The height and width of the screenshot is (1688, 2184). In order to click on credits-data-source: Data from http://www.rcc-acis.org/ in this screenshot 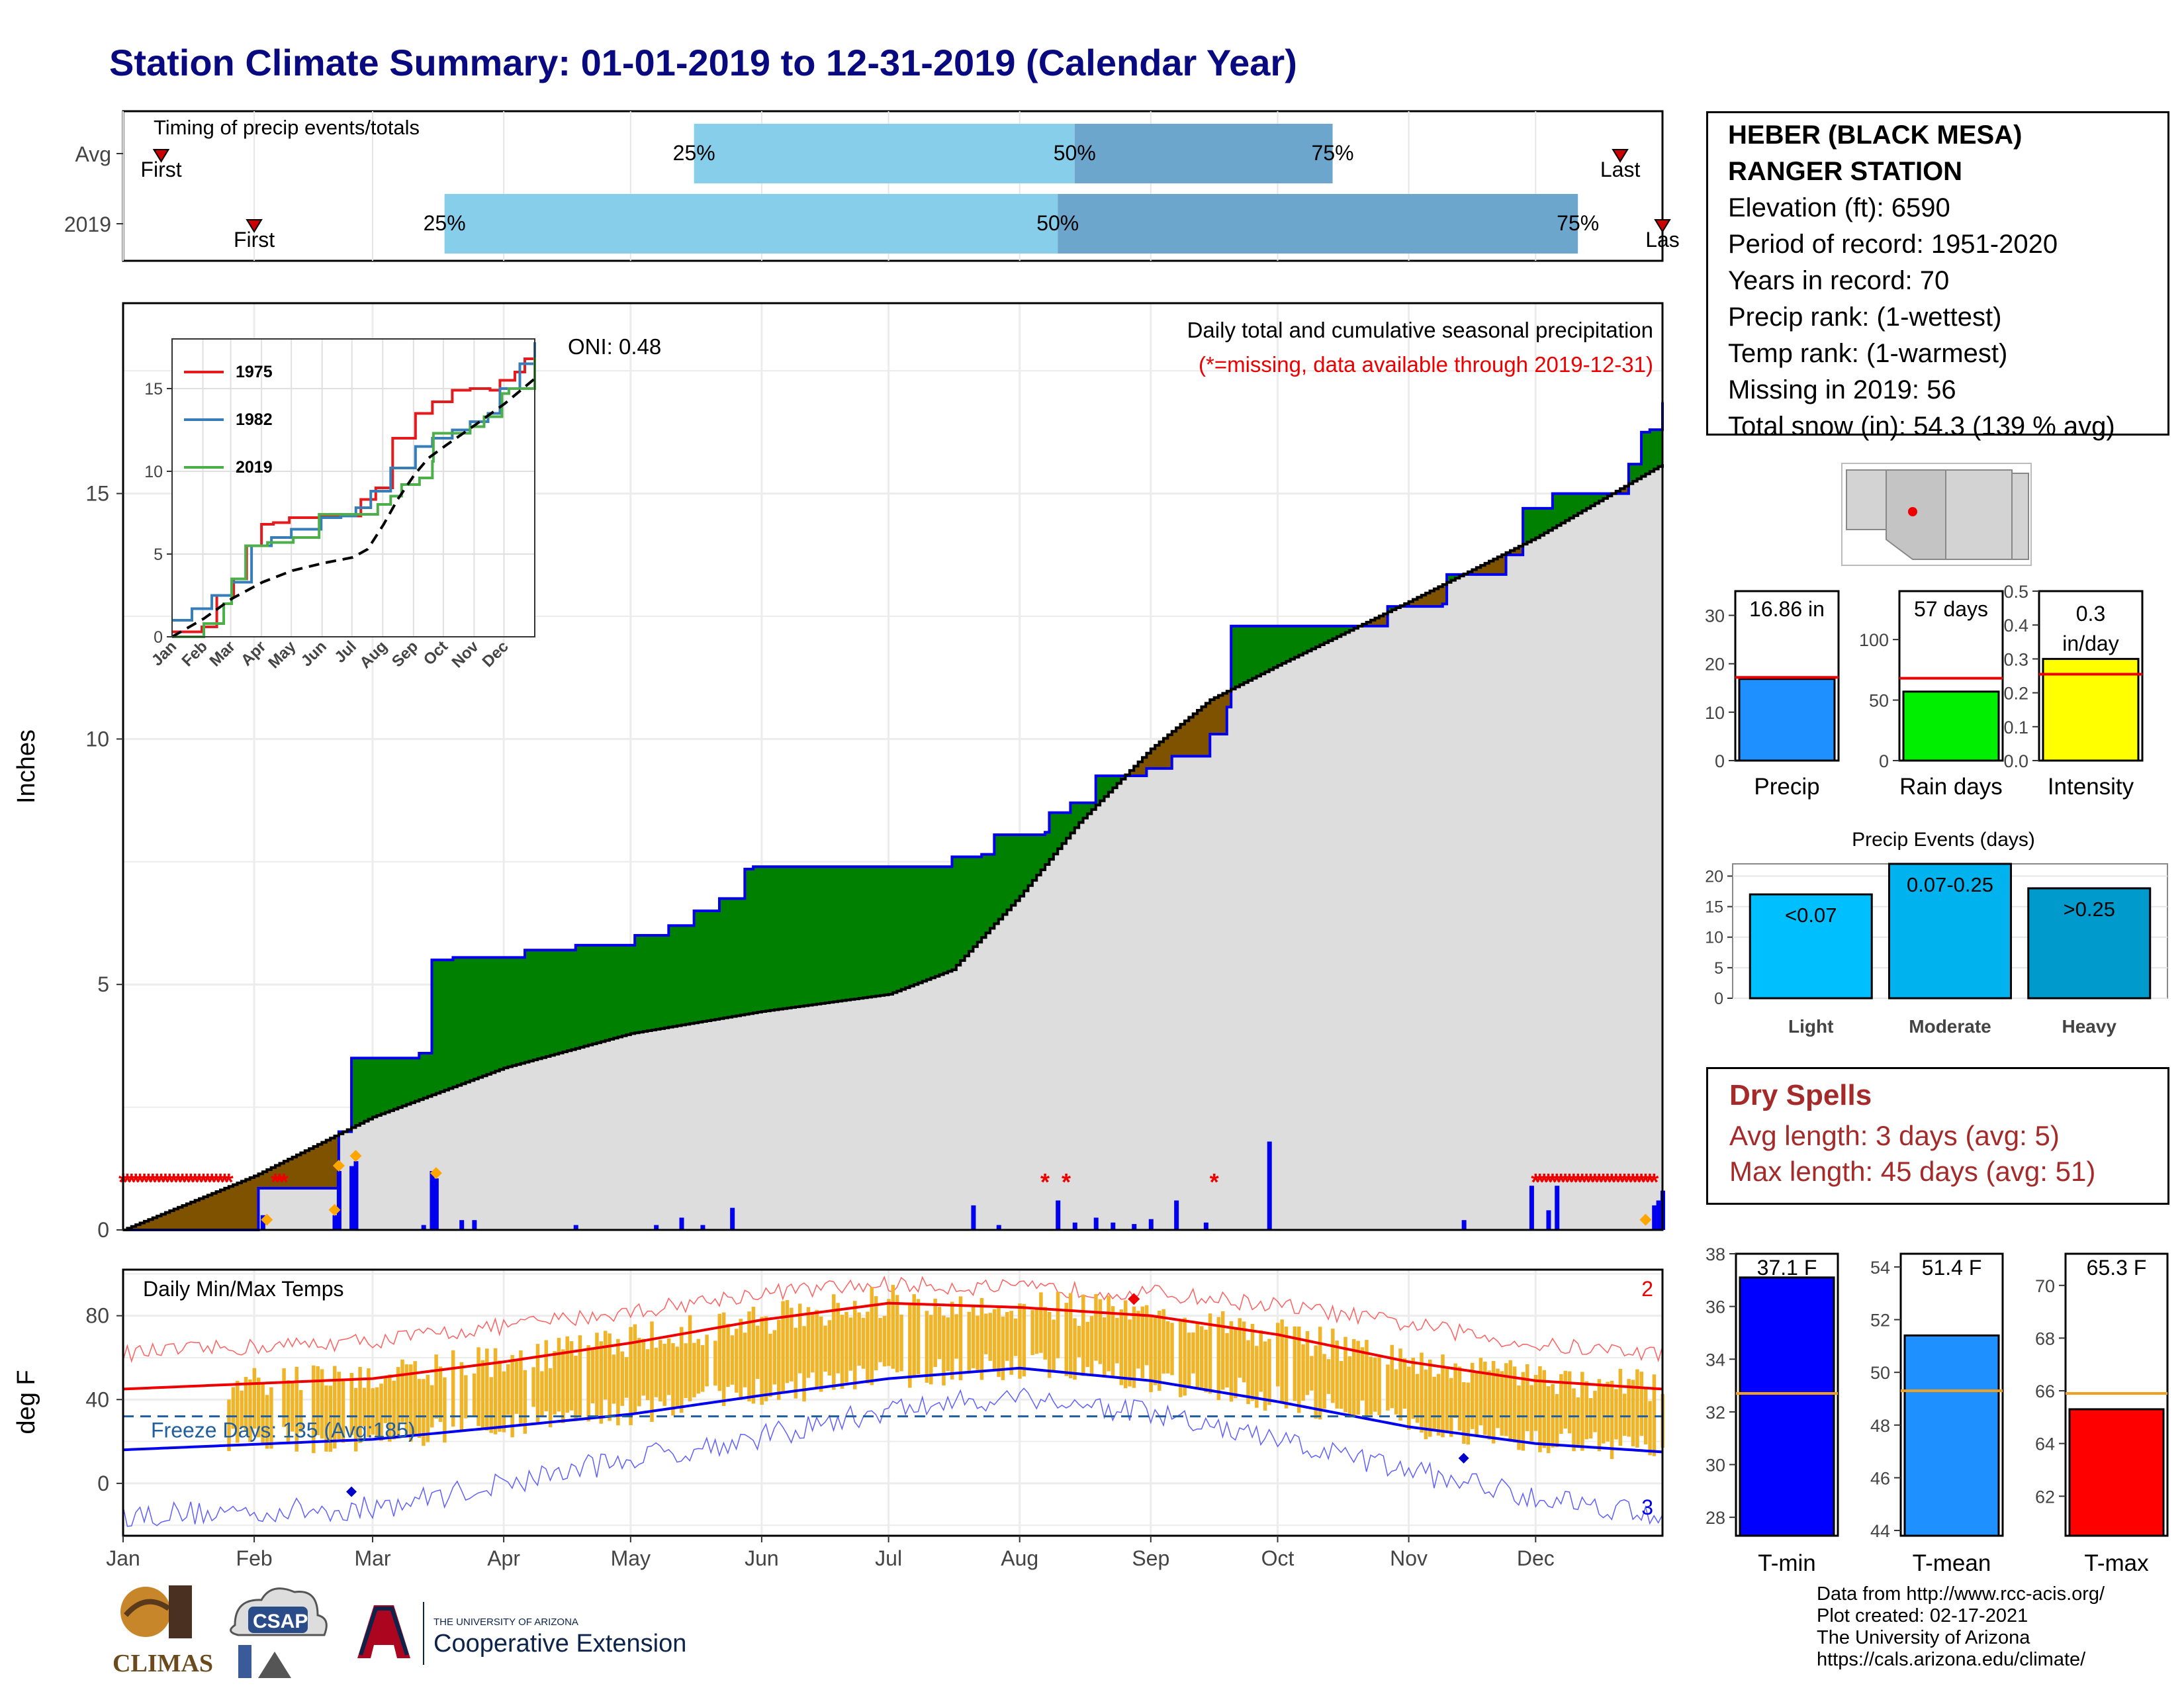, I will do `click(1961, 1594)`.